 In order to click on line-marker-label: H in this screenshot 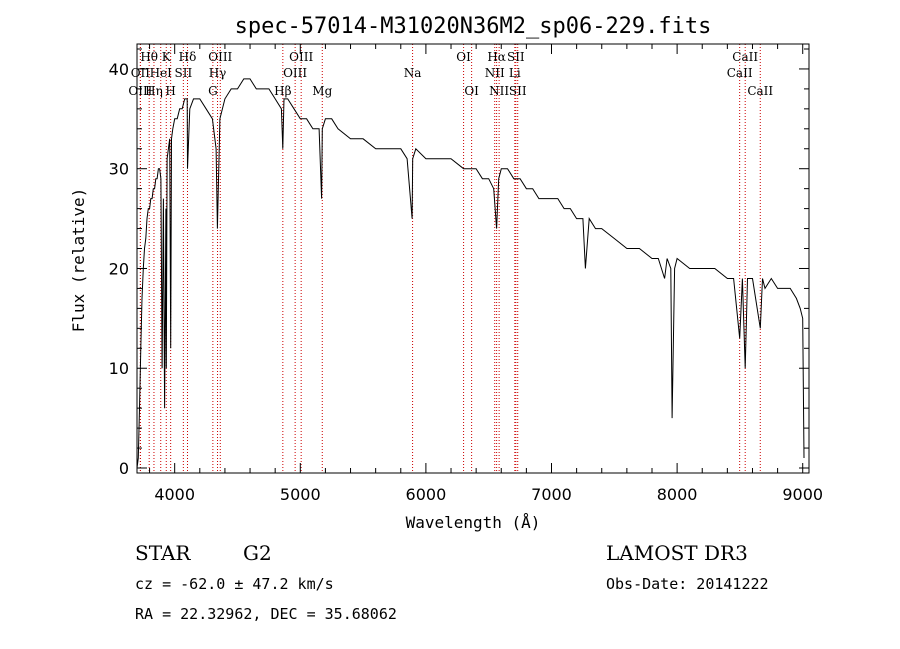, I will do `click(170, 91)`.